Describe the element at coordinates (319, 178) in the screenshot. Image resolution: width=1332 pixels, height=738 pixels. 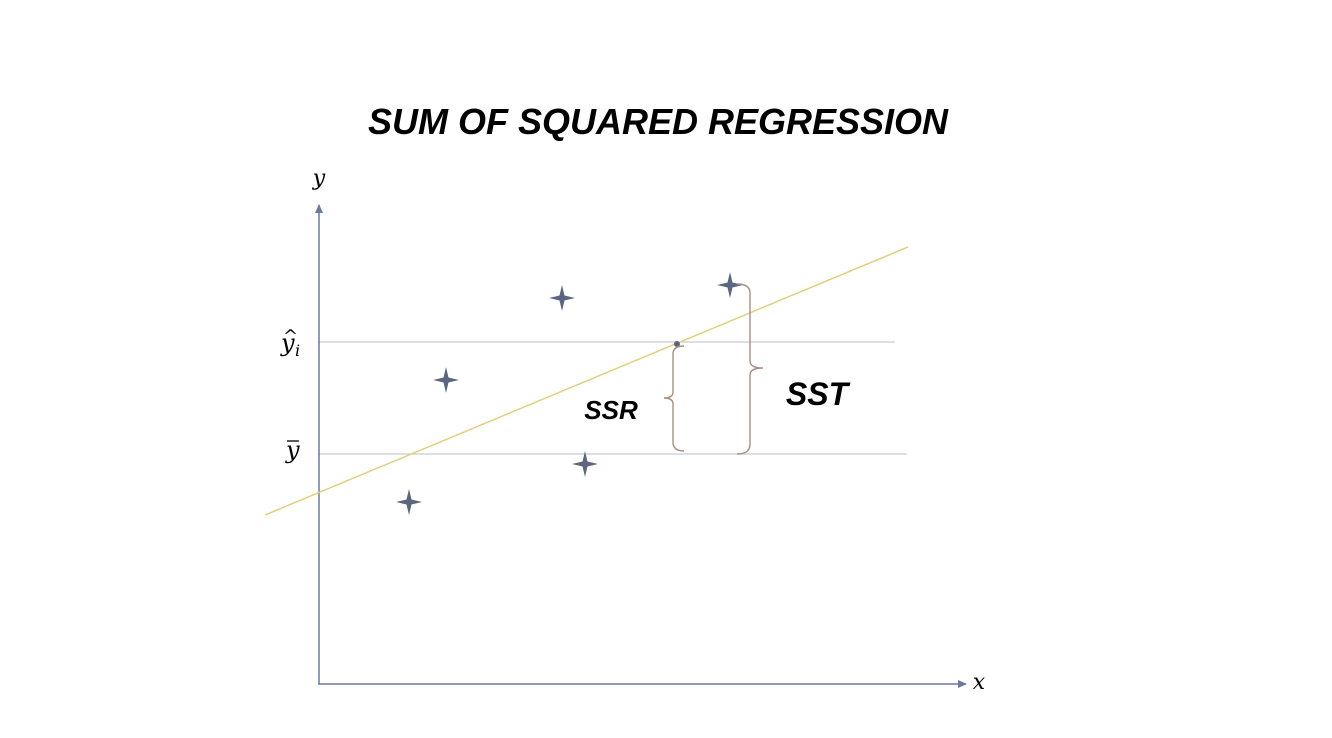
I see `y-axis-label: y` at that location.